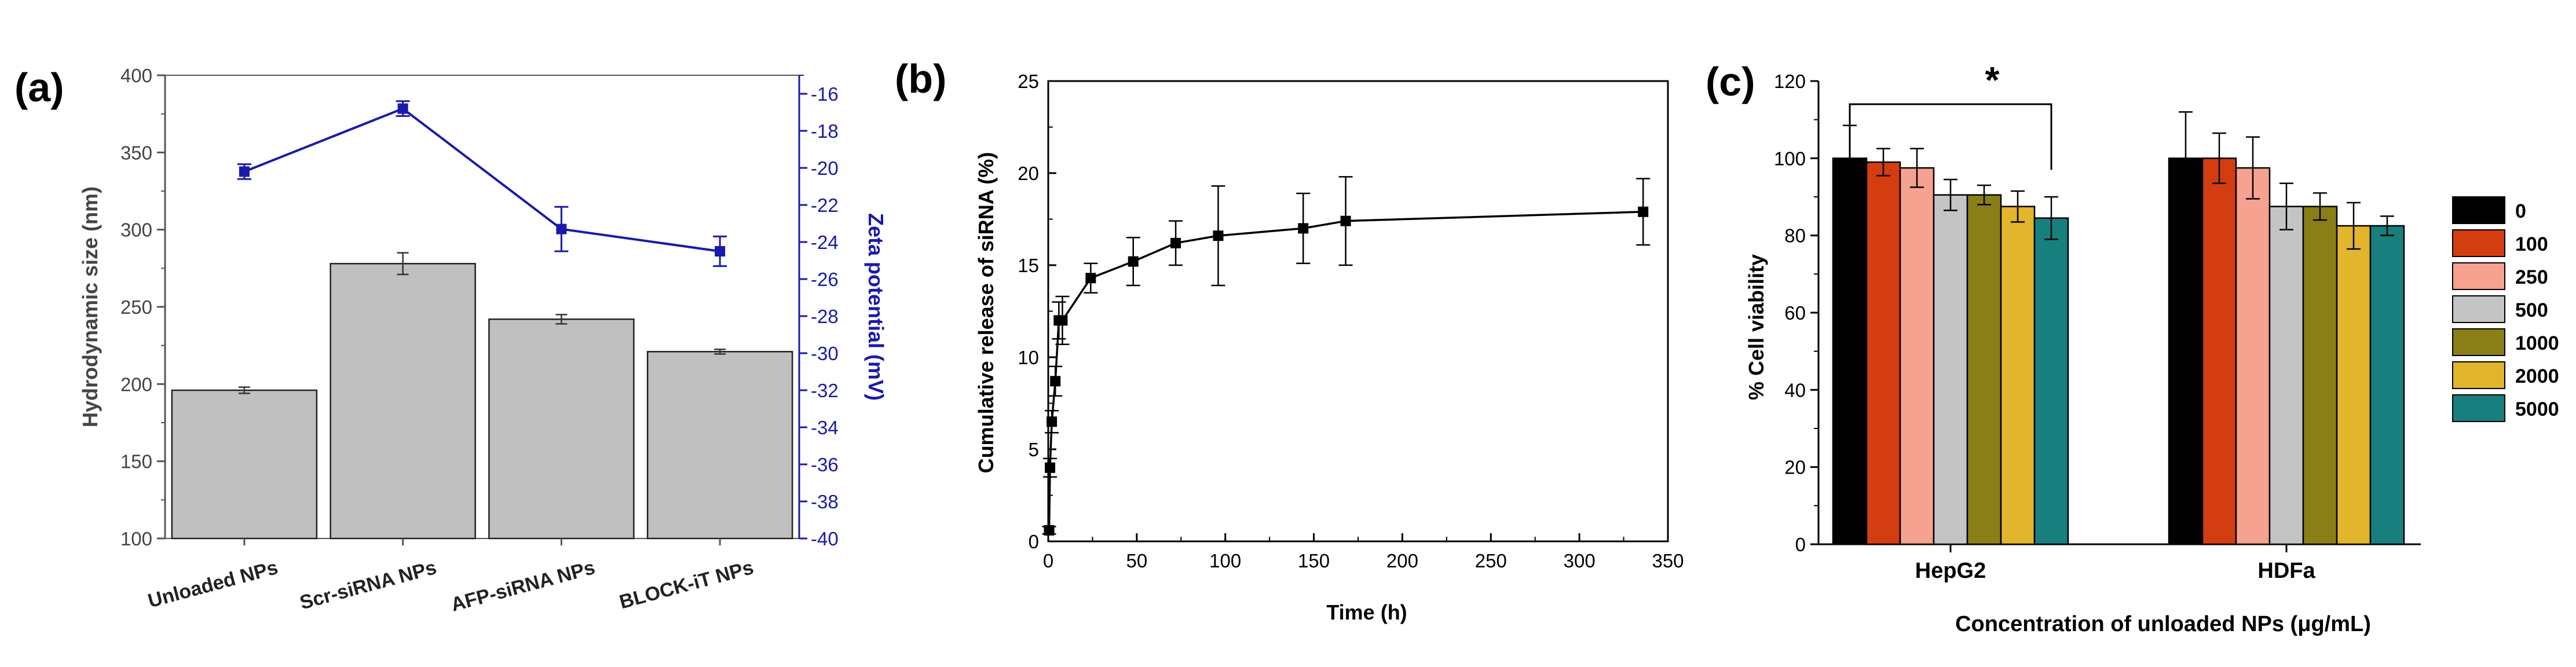 This screenshot has width=2576, height=667. Describe the element at coordinates (1028, 357) in the screenshot. I see `panel-b-ytick-label: 10` at that location.